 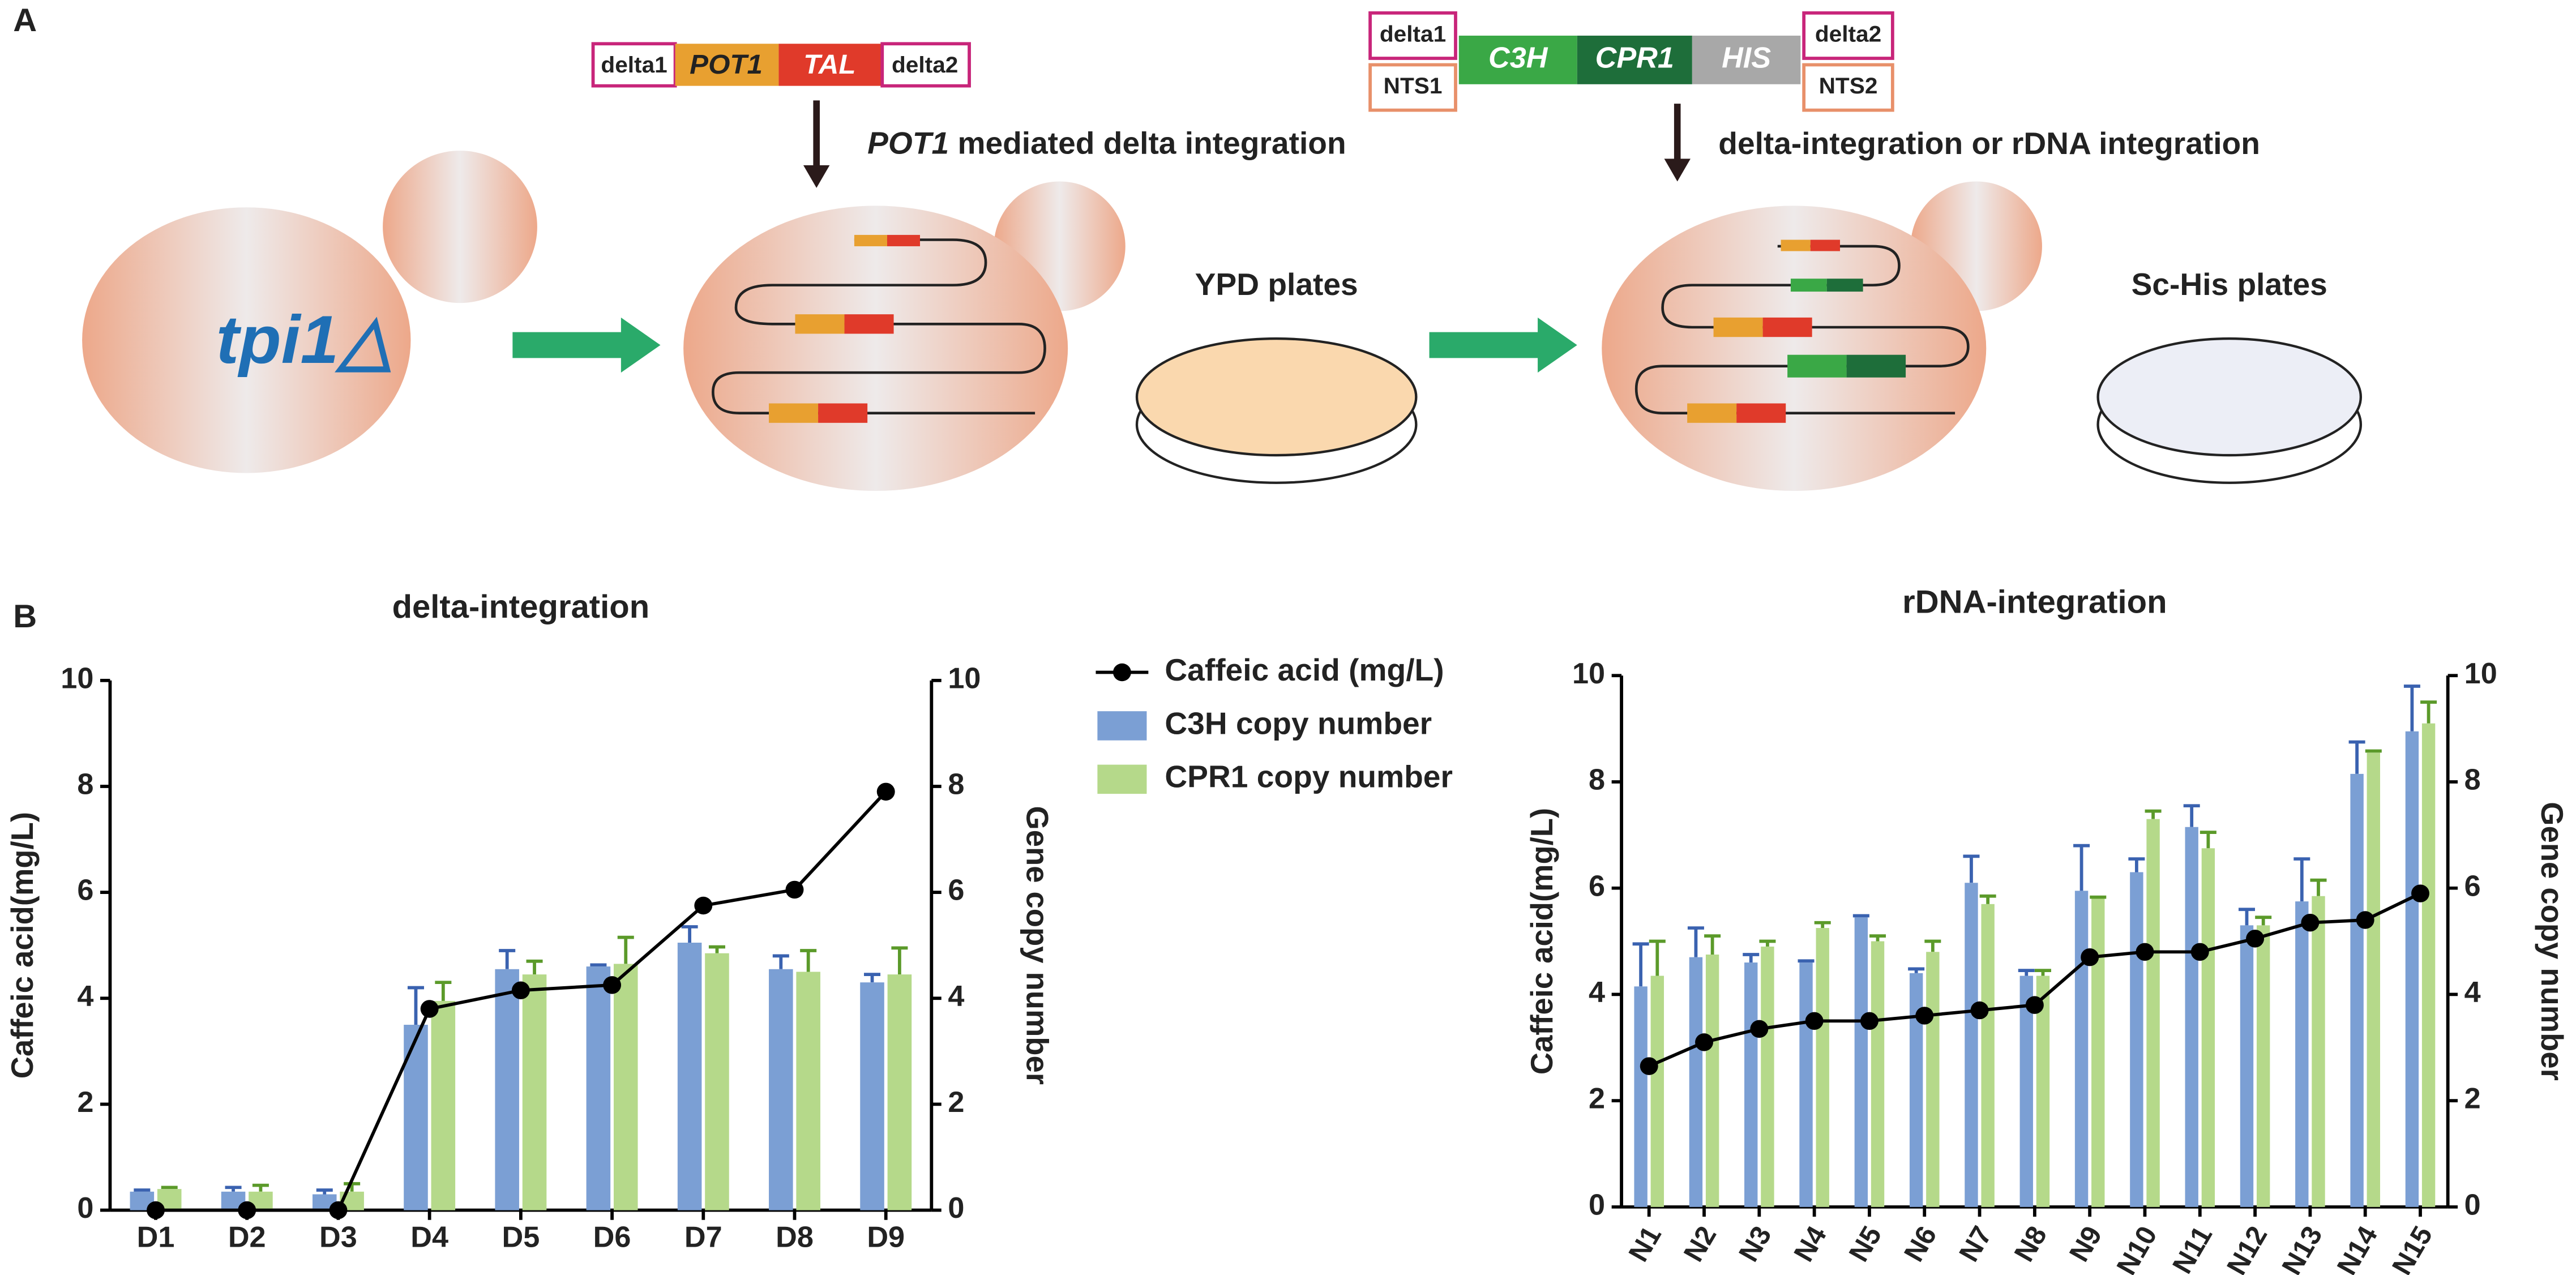 I want to click on plate-label: YPD plates, so click(x=1276, y=284).